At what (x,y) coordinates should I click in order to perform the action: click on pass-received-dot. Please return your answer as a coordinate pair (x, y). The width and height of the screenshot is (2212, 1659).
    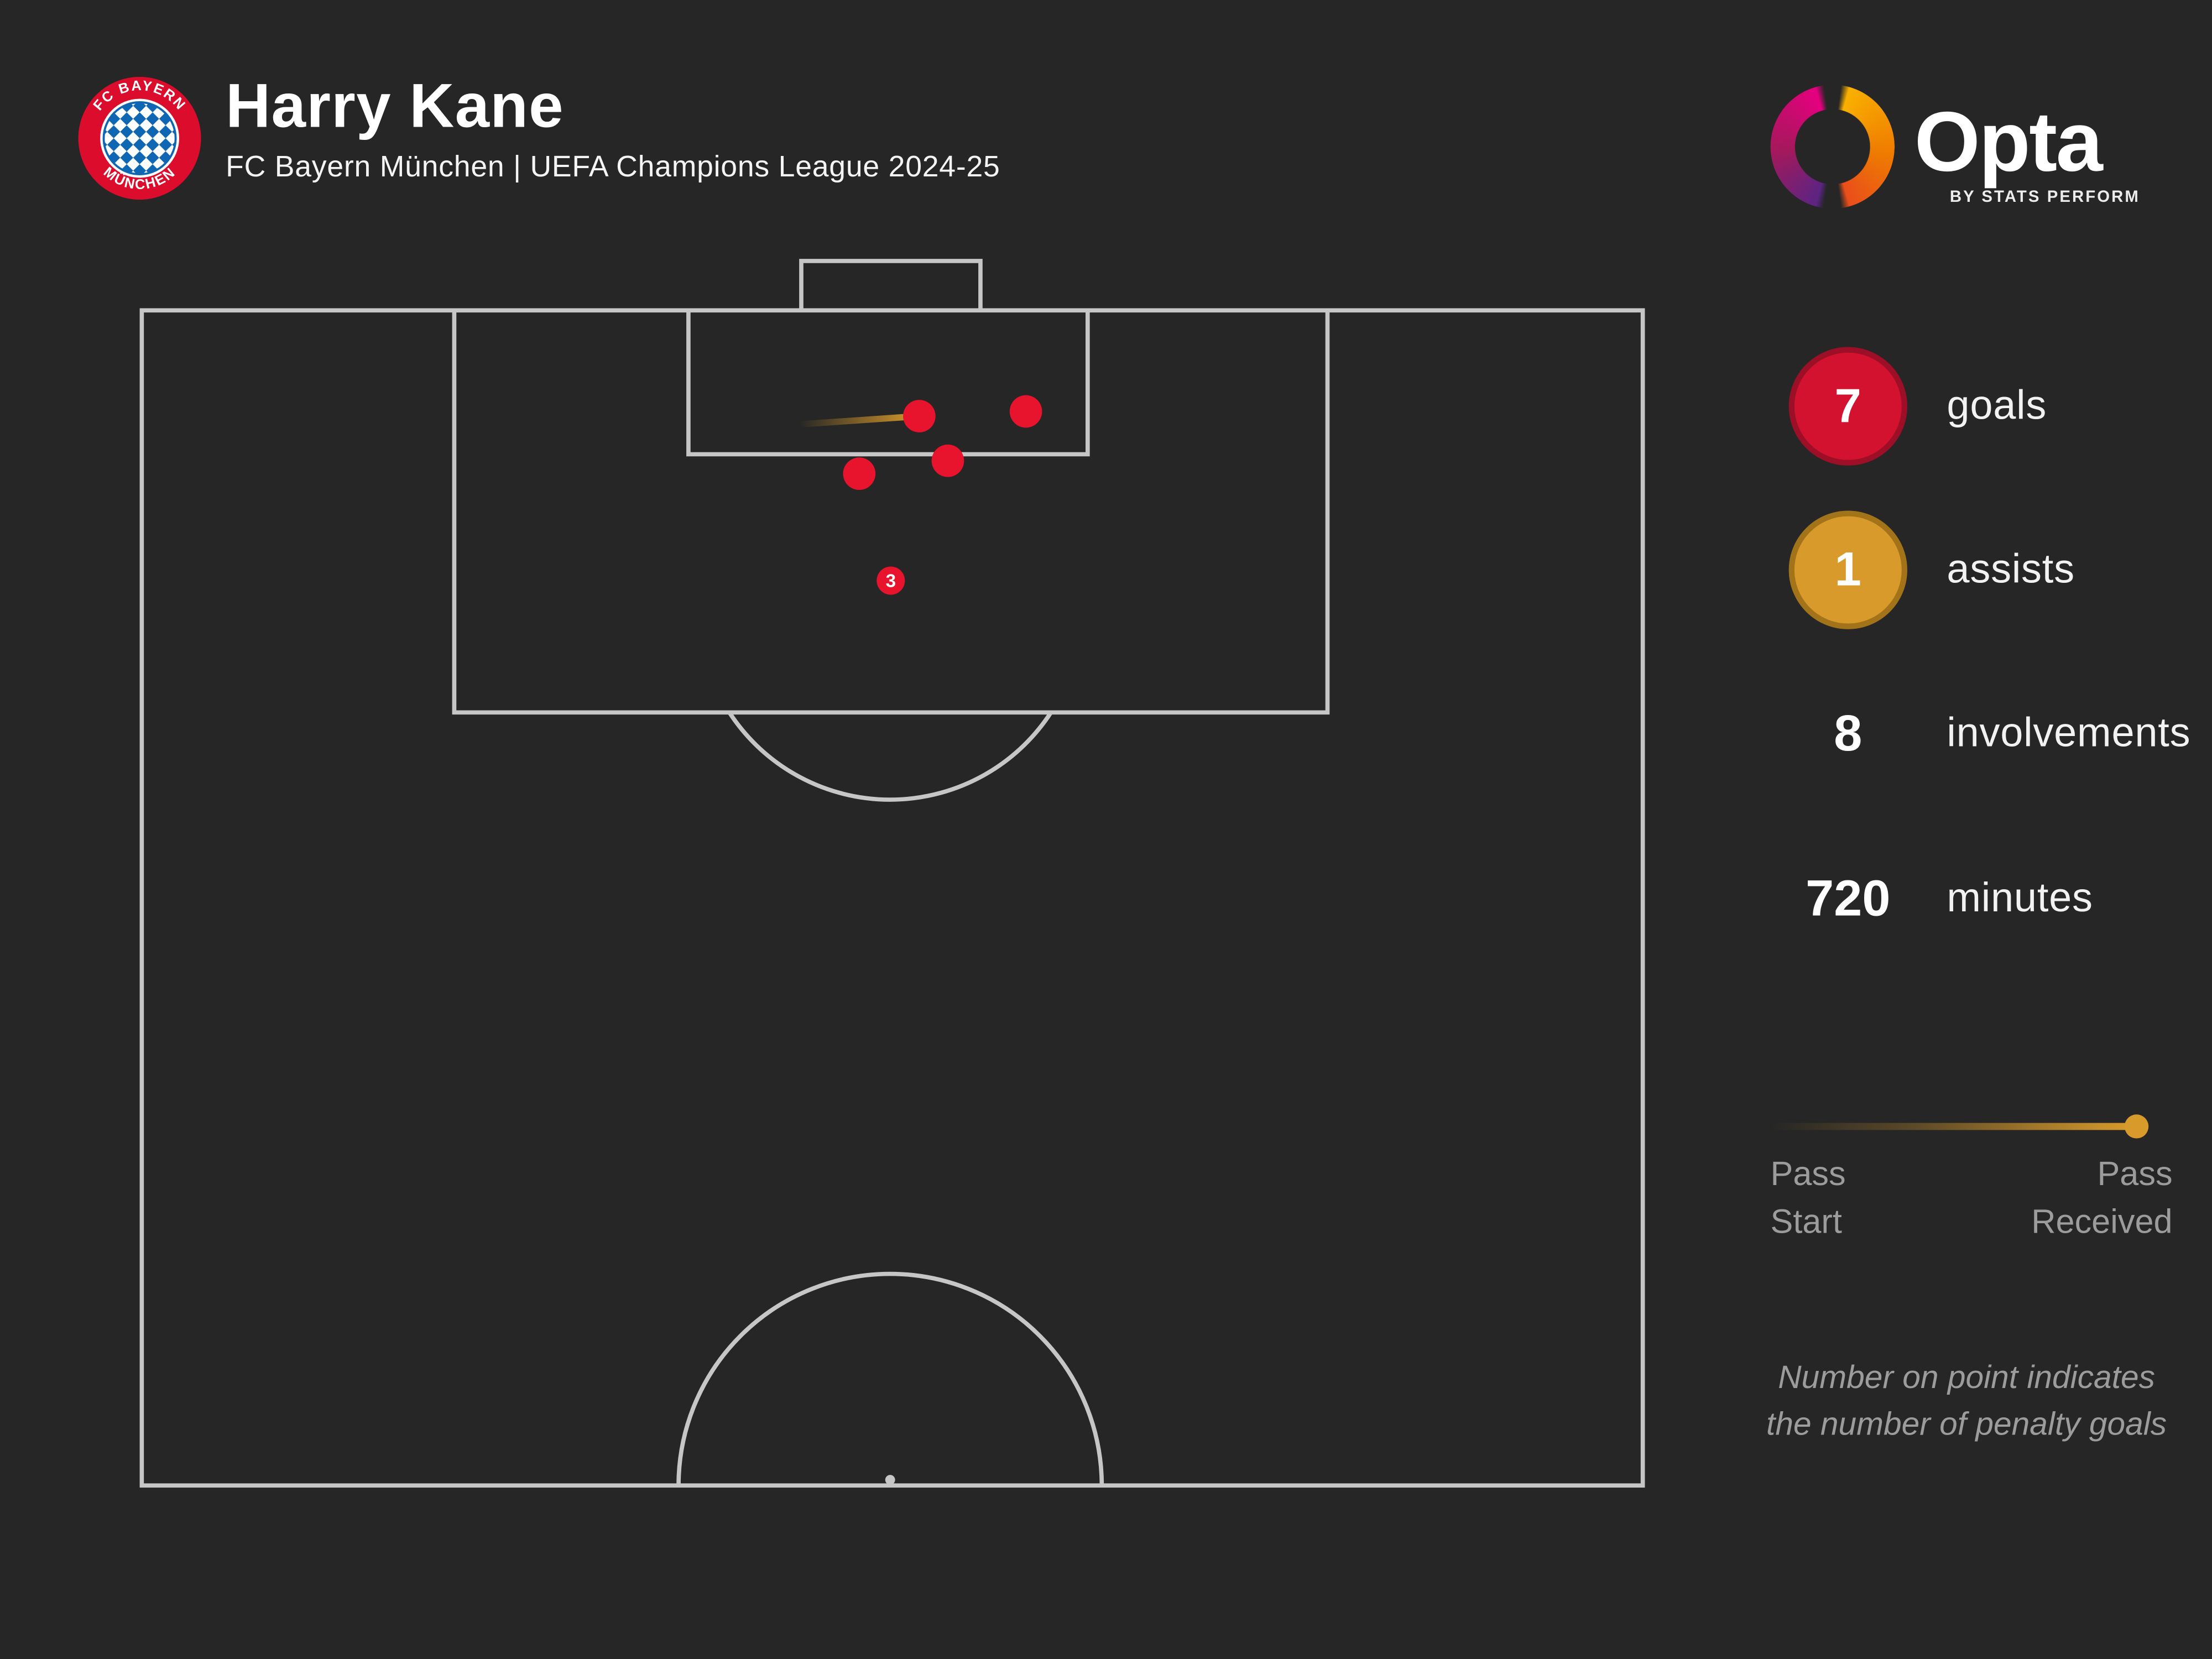
    Looking at the image, I should click on (2136, 1127).